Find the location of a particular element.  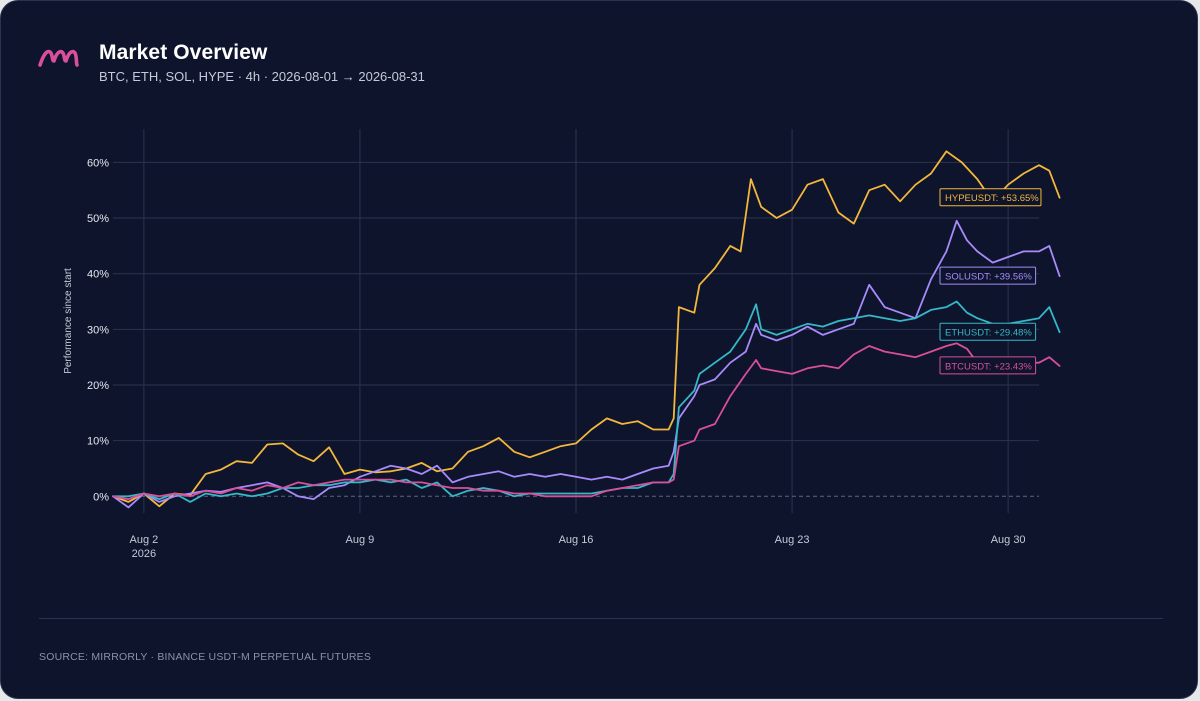

x-tick-label: Aug 2 is located at coordinates (143, 540).